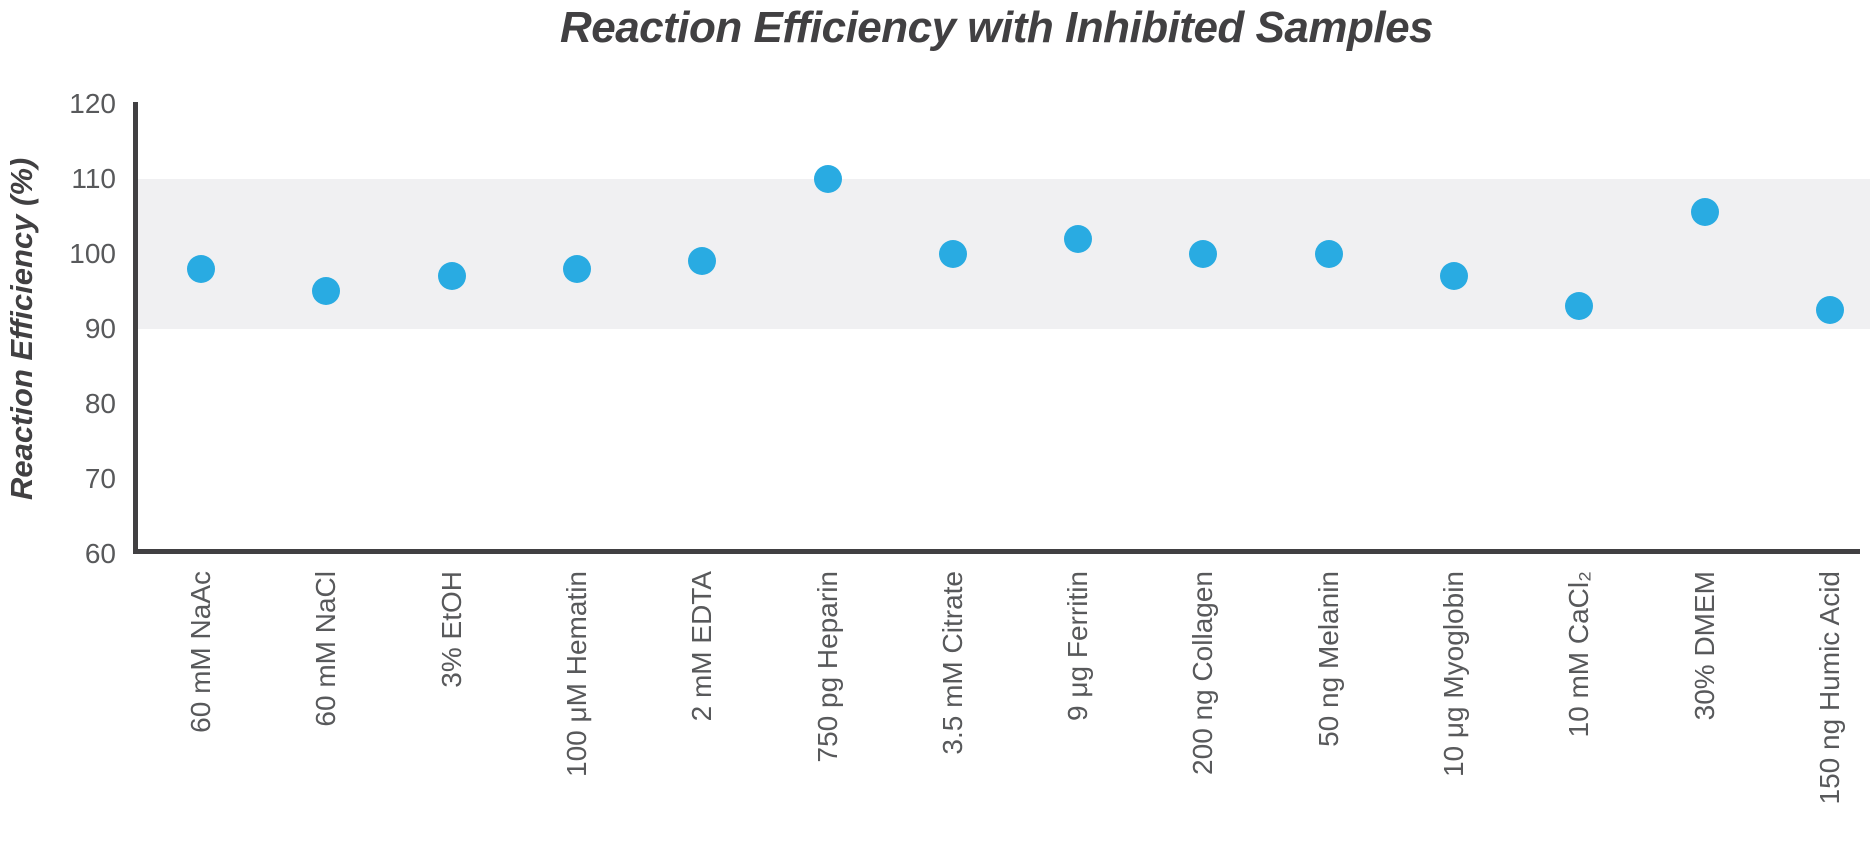 The height and width of the screenshot is (857, 1870). What do you see at coordinates (1328, 659) in the screenshot?
I see `x-tick-label: 50 ng Melanin` at bounding box center [1328, 659].